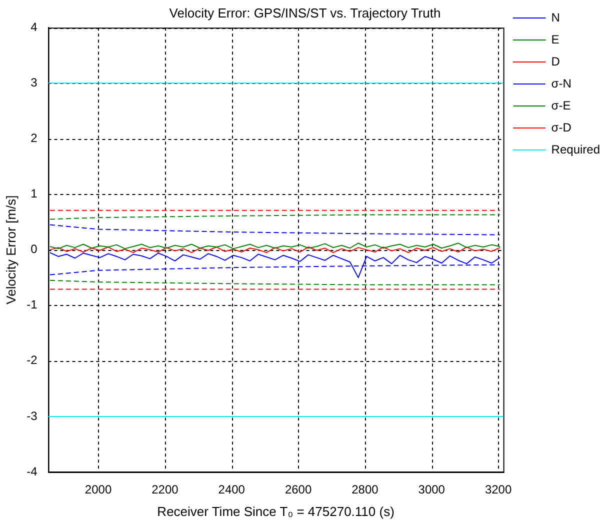 The image size is (616, 524). I want to click on x-tick-label: 2200, so click(165, 489).